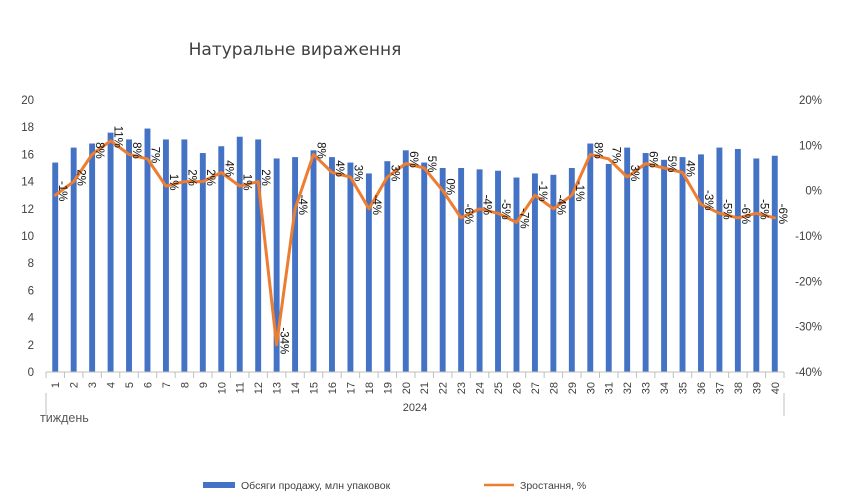 This screenshot has height=499, width=850. Describe the element at coordinates (757, 388) in the screenshot. I see `x-tick-label: 39` at that location.